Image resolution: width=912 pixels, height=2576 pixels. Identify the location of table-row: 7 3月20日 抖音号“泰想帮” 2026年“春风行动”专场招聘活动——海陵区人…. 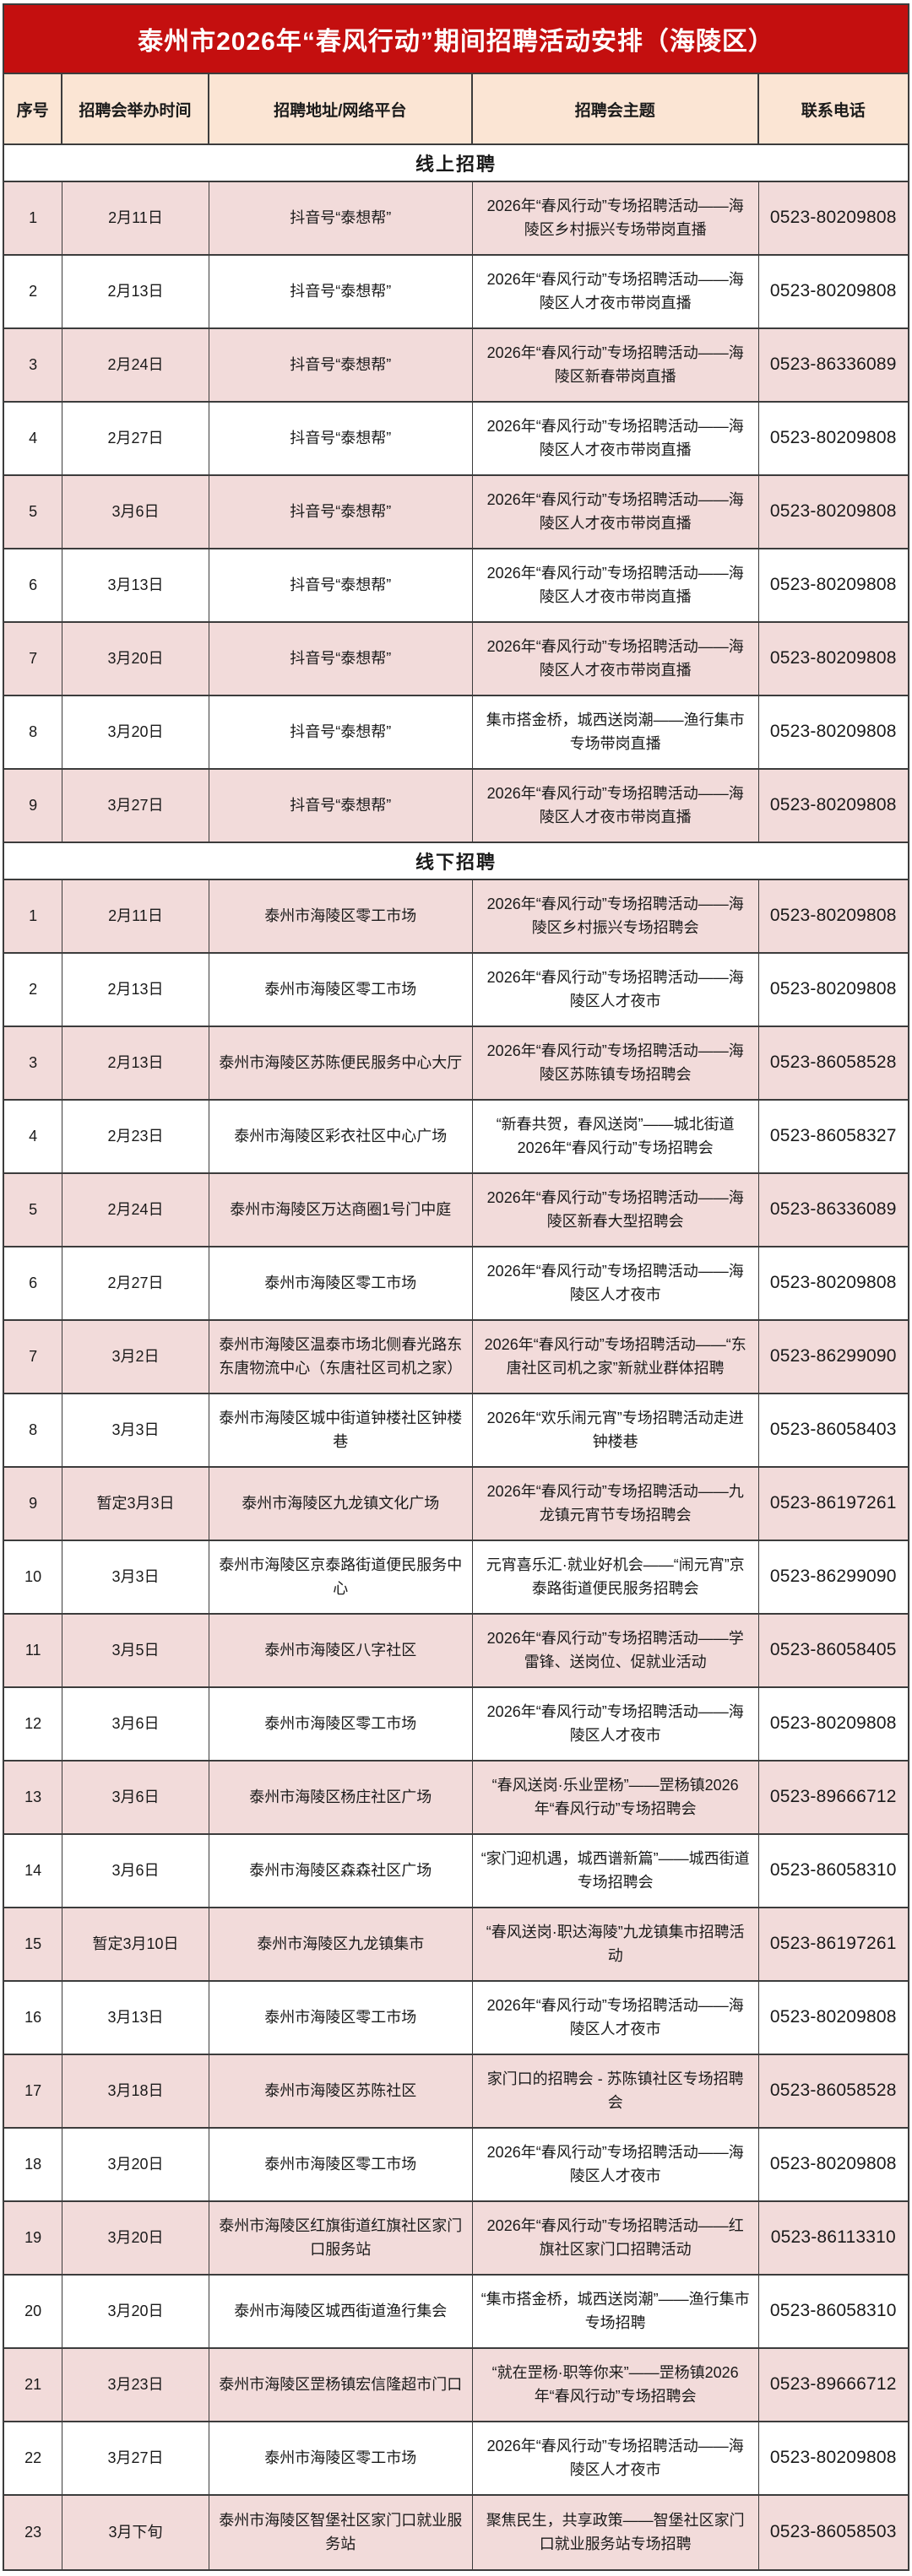
(456, 659).